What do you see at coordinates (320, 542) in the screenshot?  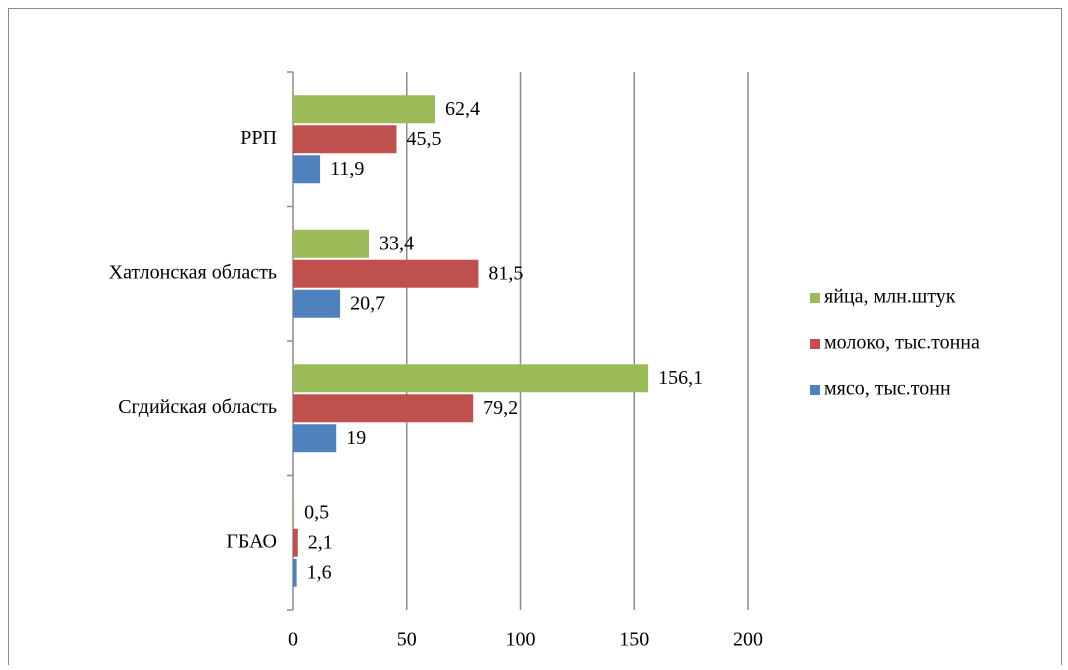 I see `value-label: 2,1` at bounding box center [320, 542].